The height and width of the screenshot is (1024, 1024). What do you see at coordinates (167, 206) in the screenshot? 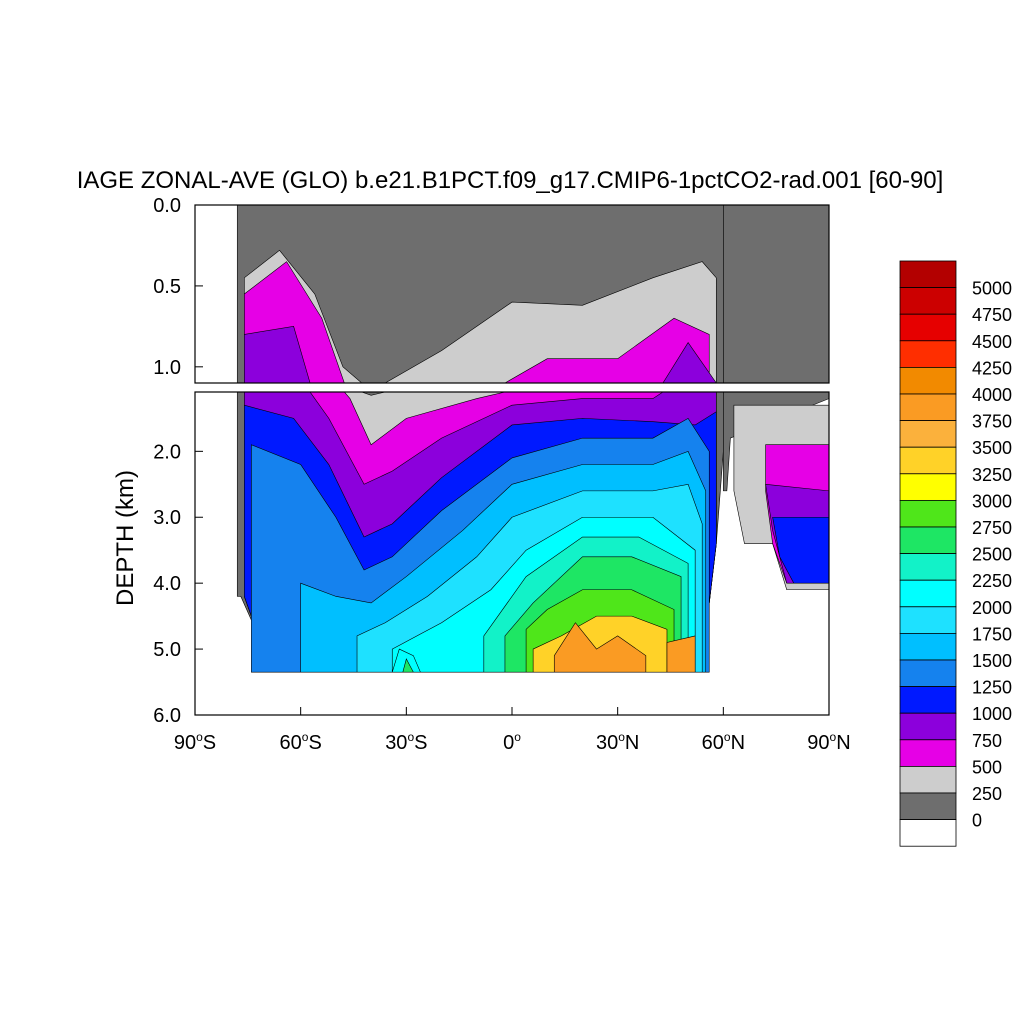
I see `y-tick-label-upper: 0.0` at bounding box center [167, 206].